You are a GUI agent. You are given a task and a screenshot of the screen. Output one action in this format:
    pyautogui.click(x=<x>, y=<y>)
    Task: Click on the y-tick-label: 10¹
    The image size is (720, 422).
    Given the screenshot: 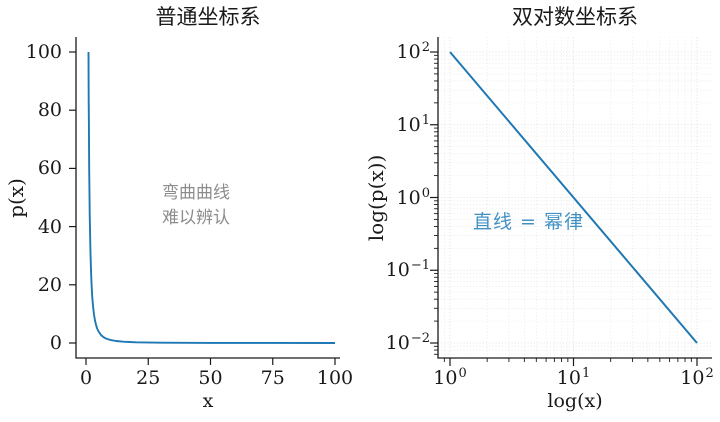 What is the action you would take?
    pyautogui.click(x=413, y=124)
    